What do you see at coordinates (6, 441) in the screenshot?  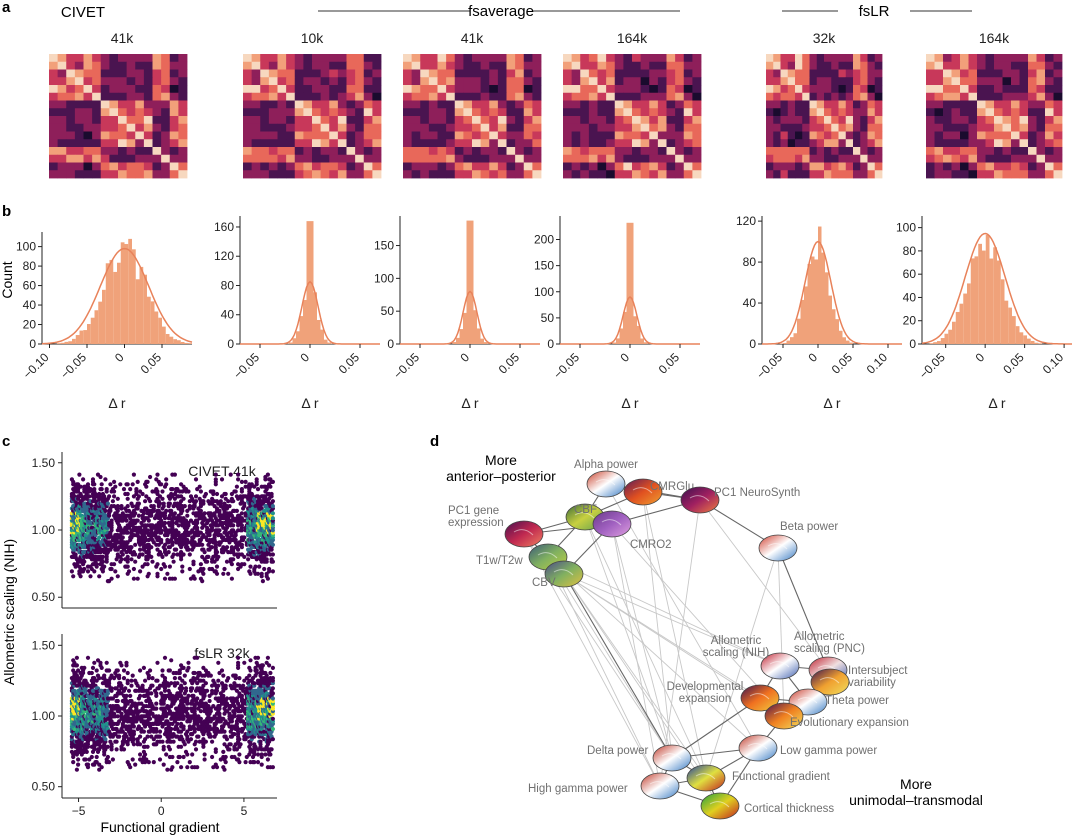 I see `panel-label-c: c` at bounding box center [6, 441].